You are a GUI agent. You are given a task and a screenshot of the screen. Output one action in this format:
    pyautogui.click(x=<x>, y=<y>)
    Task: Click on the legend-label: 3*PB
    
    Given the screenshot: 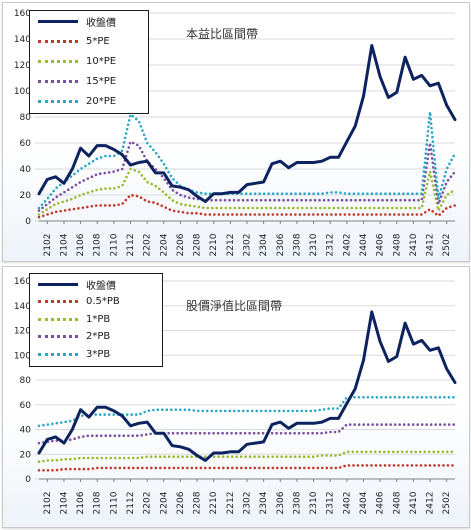 What is the action you would take?
    pyautogui.click(x=98, y=354)
    